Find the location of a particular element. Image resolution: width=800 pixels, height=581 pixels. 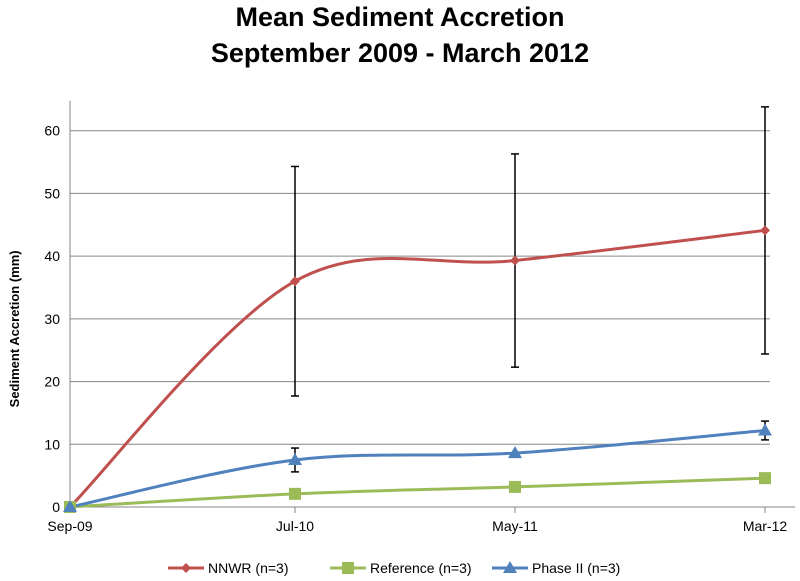

y-tick-label: 50 is located at coordinates (52, 193).